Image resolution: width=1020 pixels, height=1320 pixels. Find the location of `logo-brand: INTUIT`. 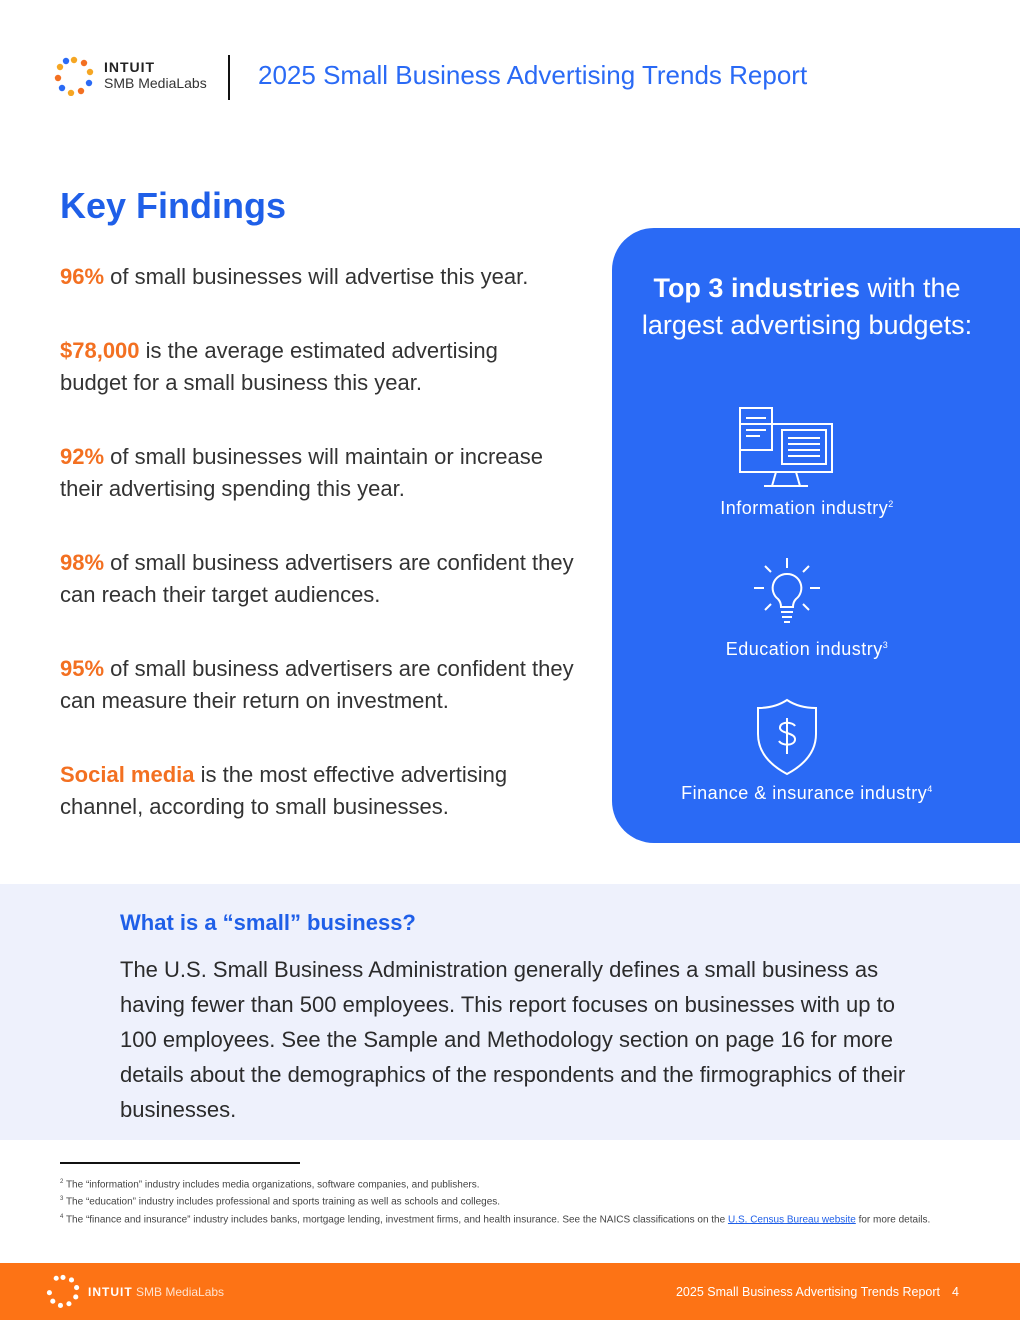

logo-brand: INTUIT is located at coordinates (130, 67).